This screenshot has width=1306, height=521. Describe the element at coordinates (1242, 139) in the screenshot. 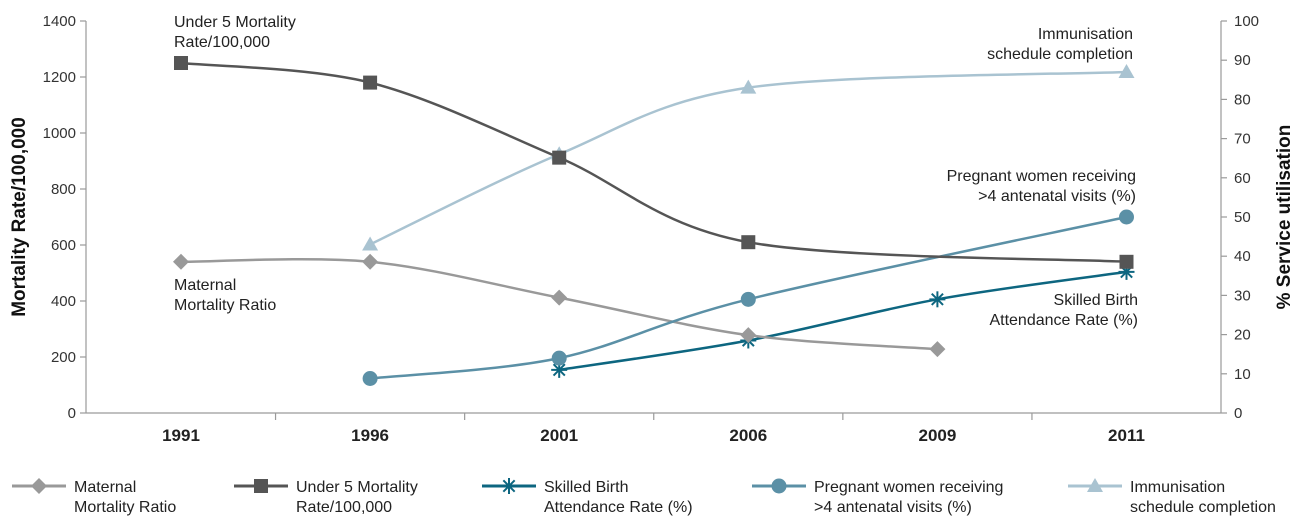

I see `right-tick-label: 70` at that location.